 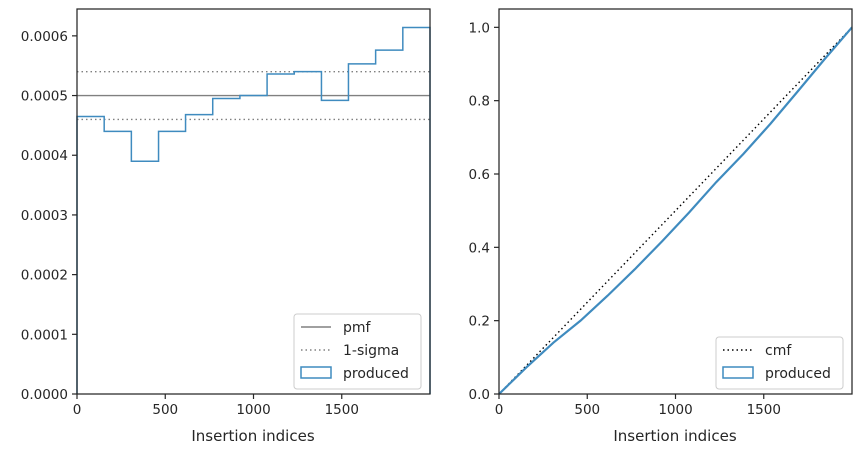 I want to click on right-y-tick-label: 0.0, so click(x=479, y=395).